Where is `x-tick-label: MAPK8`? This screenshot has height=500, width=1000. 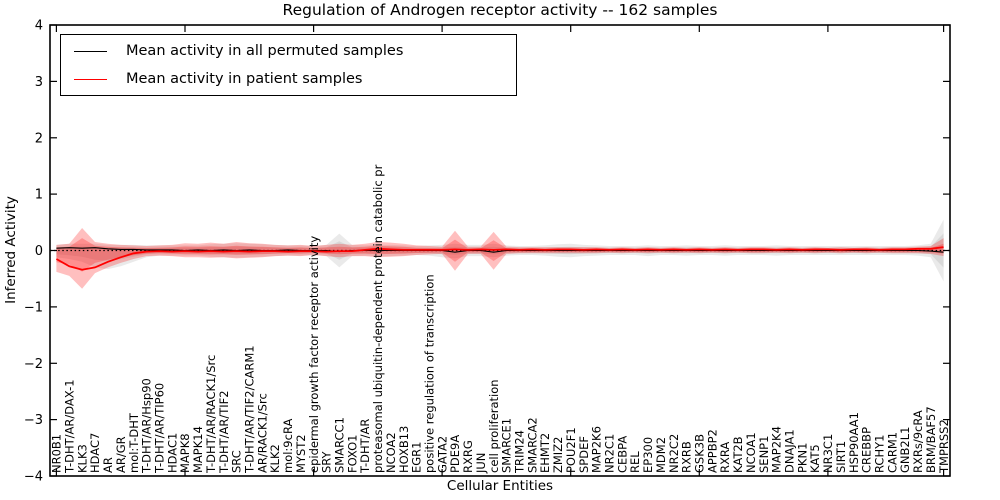 x-tick-label: MAPK8 is located at coordinates (185, 453).